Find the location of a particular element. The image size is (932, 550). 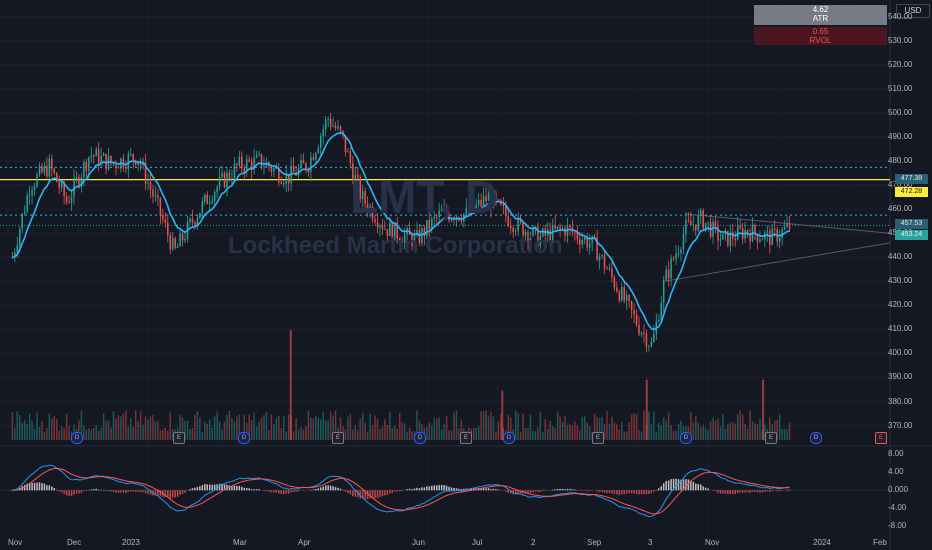

currency-button: USD is located at coordinates (913, 11).